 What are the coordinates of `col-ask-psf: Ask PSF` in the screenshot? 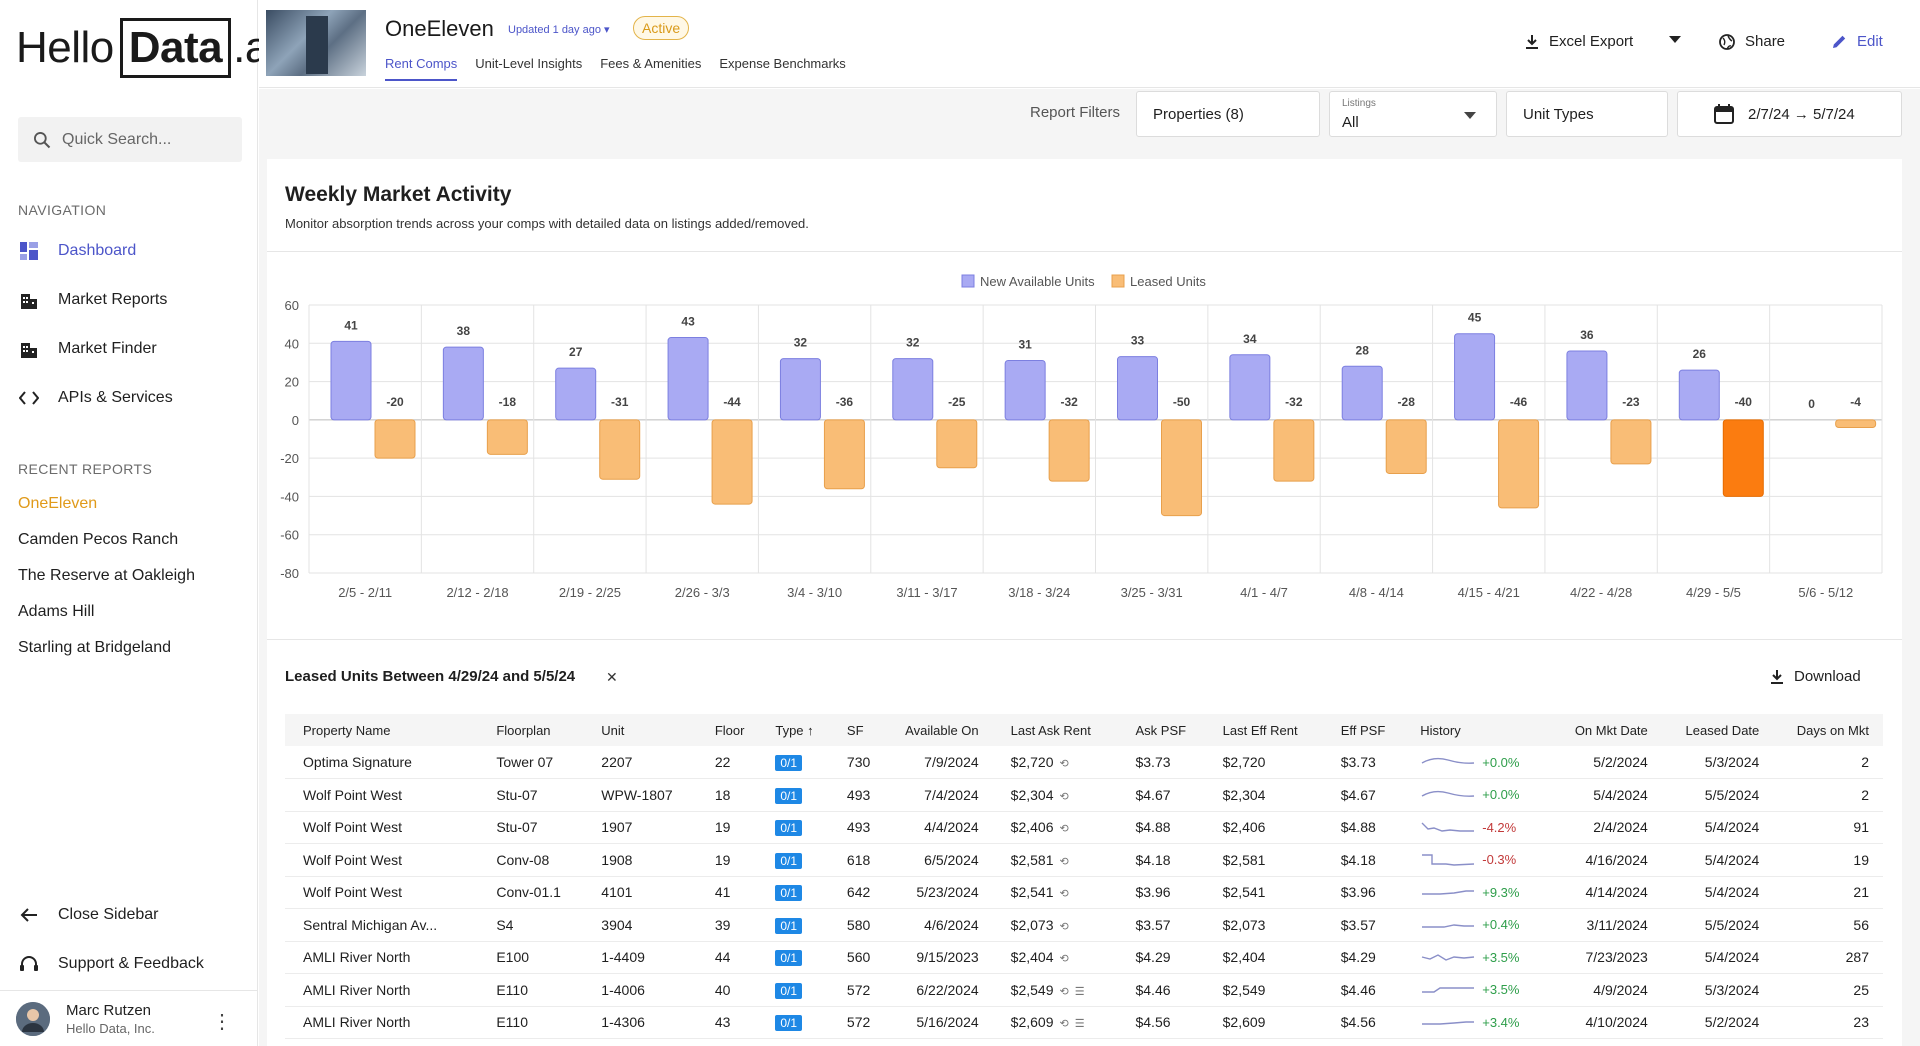 It's located at (1161, 730).